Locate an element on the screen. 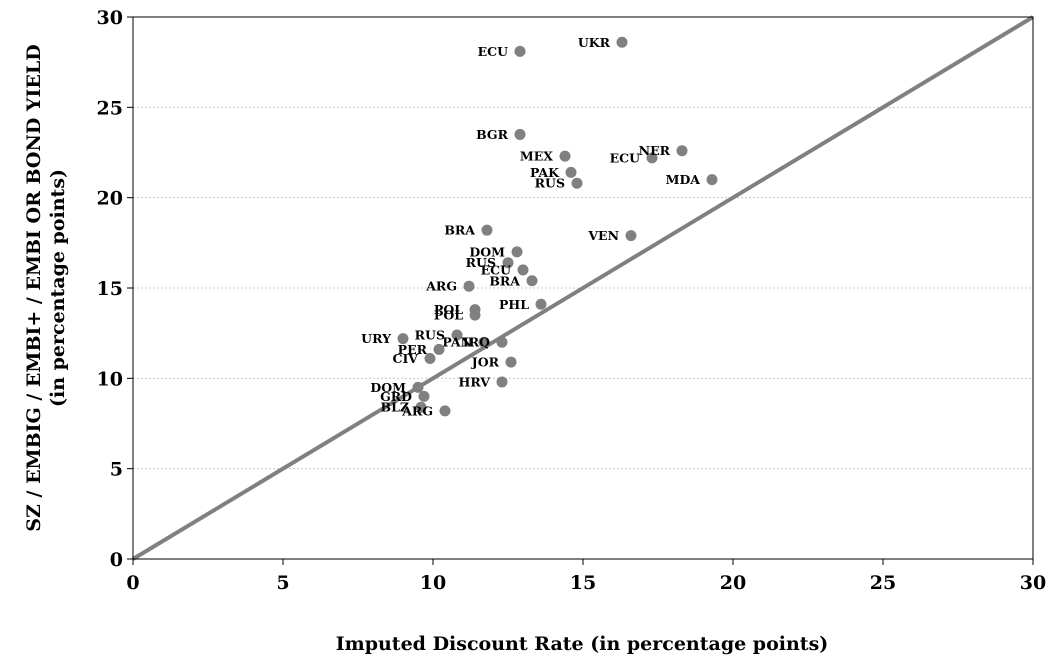 This screenshot has width=1050, height=659. data-point-irq is located at coordinates (502, 342).